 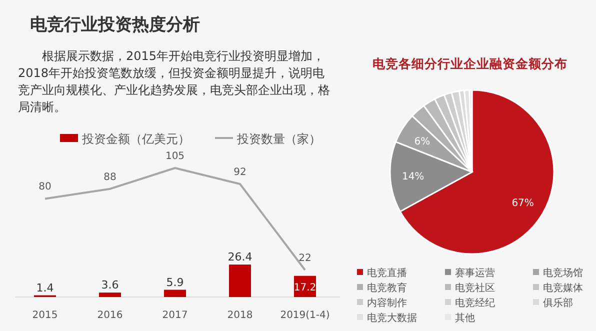 What do you see at coordinates (470, 63) in the screenshot?
I see `chart-title: 电竞各细分行业企业融资金额分布` at bounding box center [470, 63].